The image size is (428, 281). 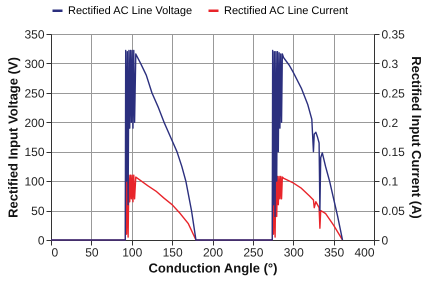 I want to click on y-tick-label: 100, so click(x=34, y=181).